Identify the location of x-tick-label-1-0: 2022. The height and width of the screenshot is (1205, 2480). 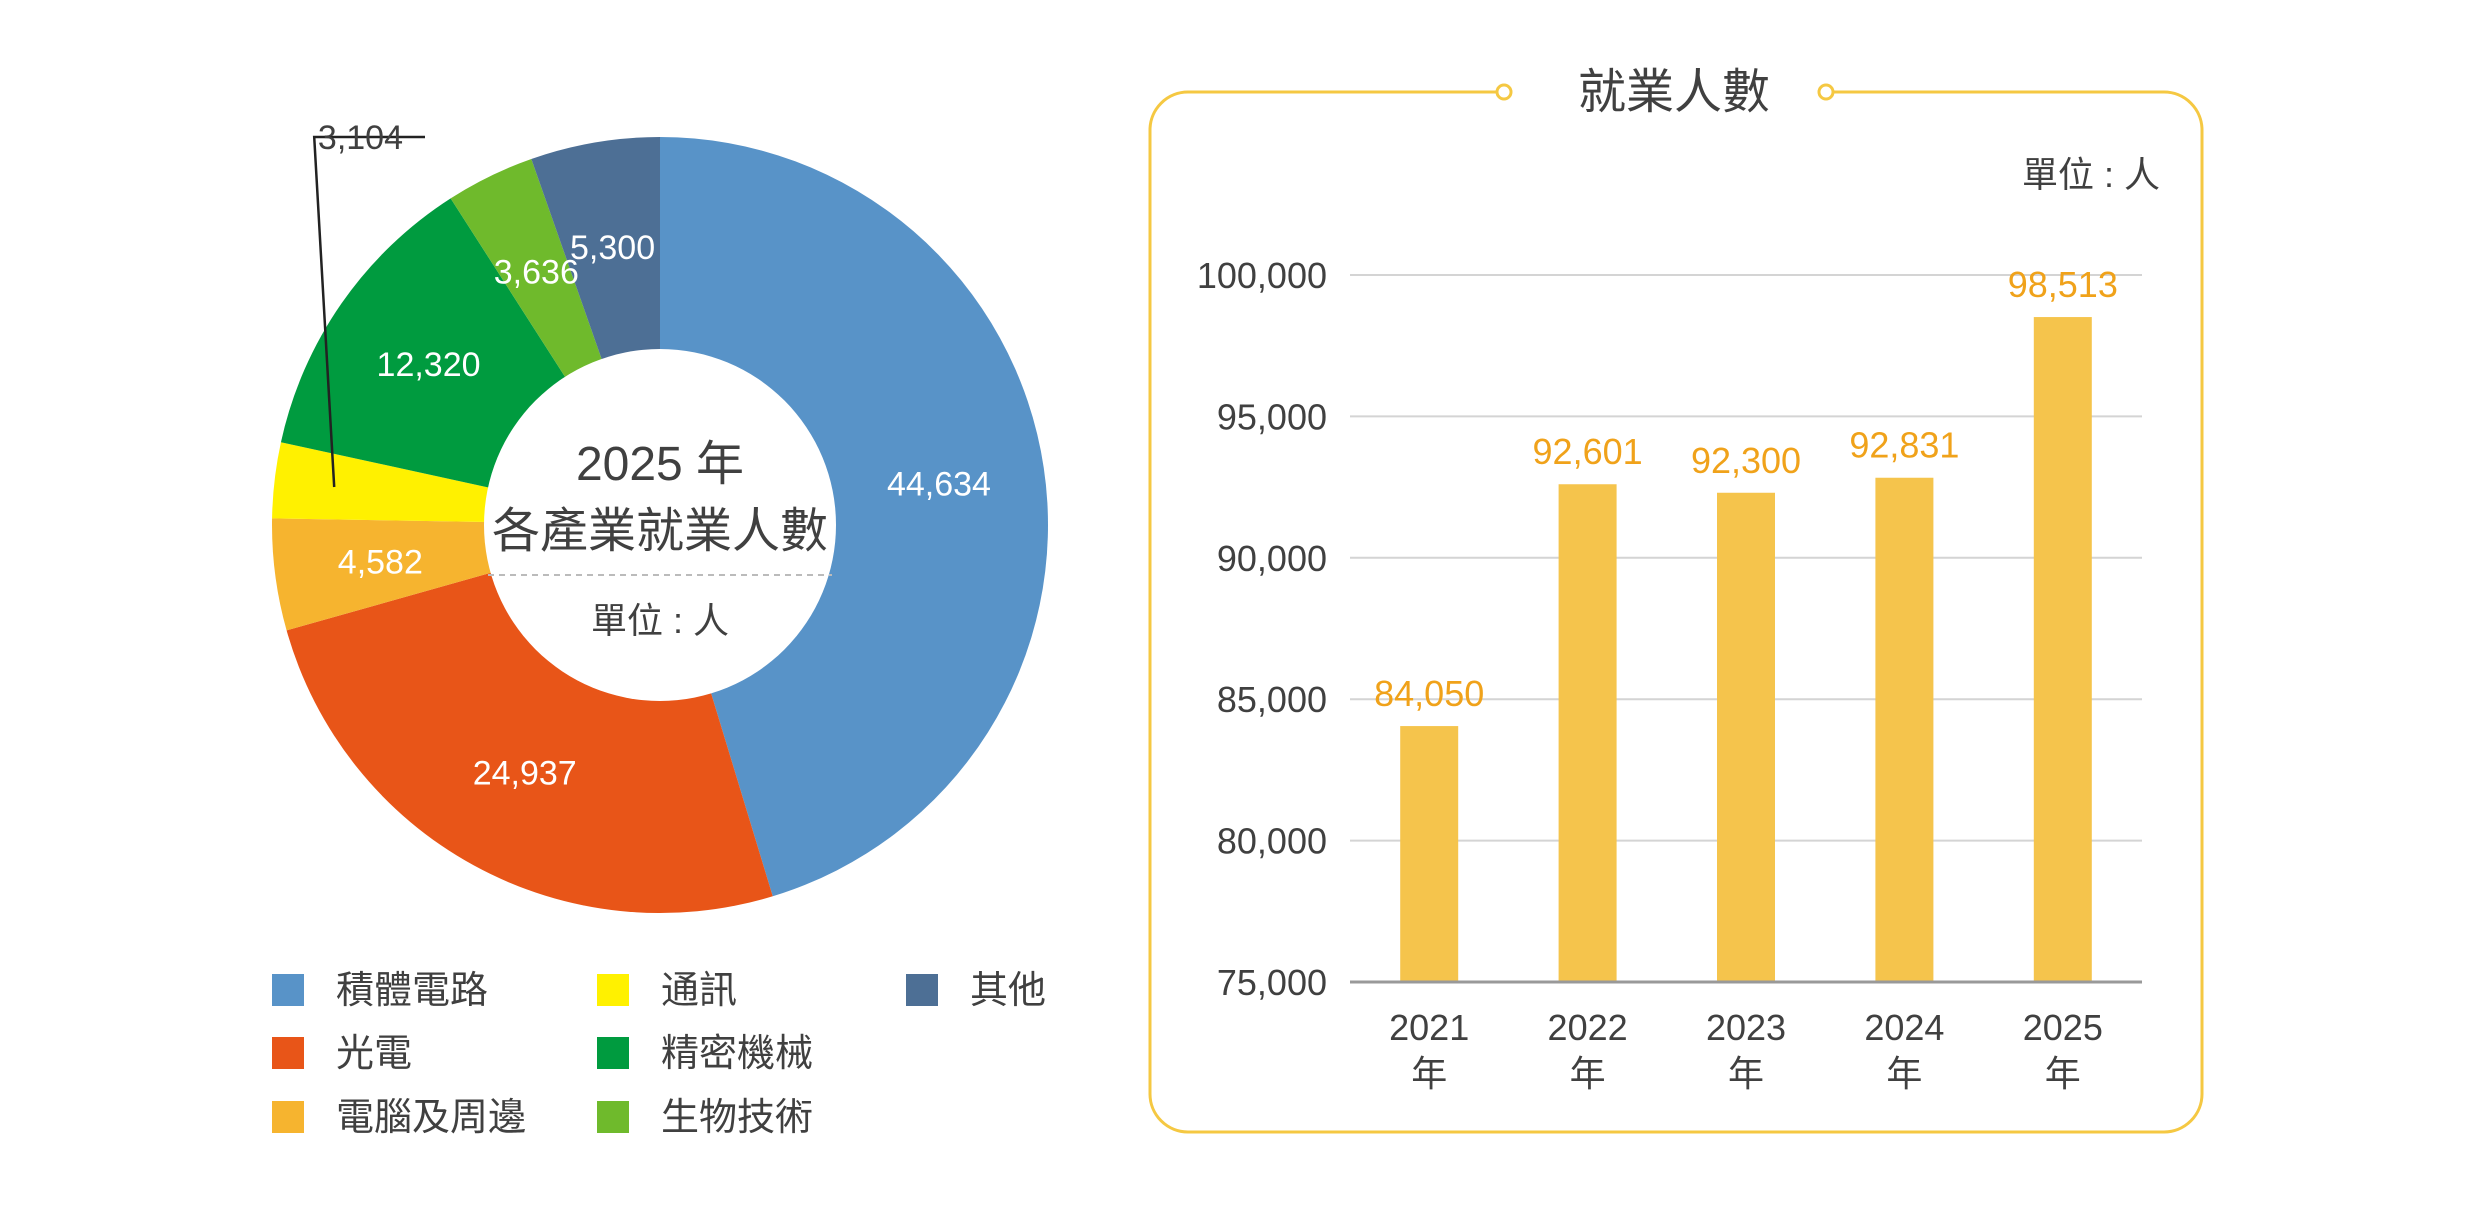
(1588, 1027).